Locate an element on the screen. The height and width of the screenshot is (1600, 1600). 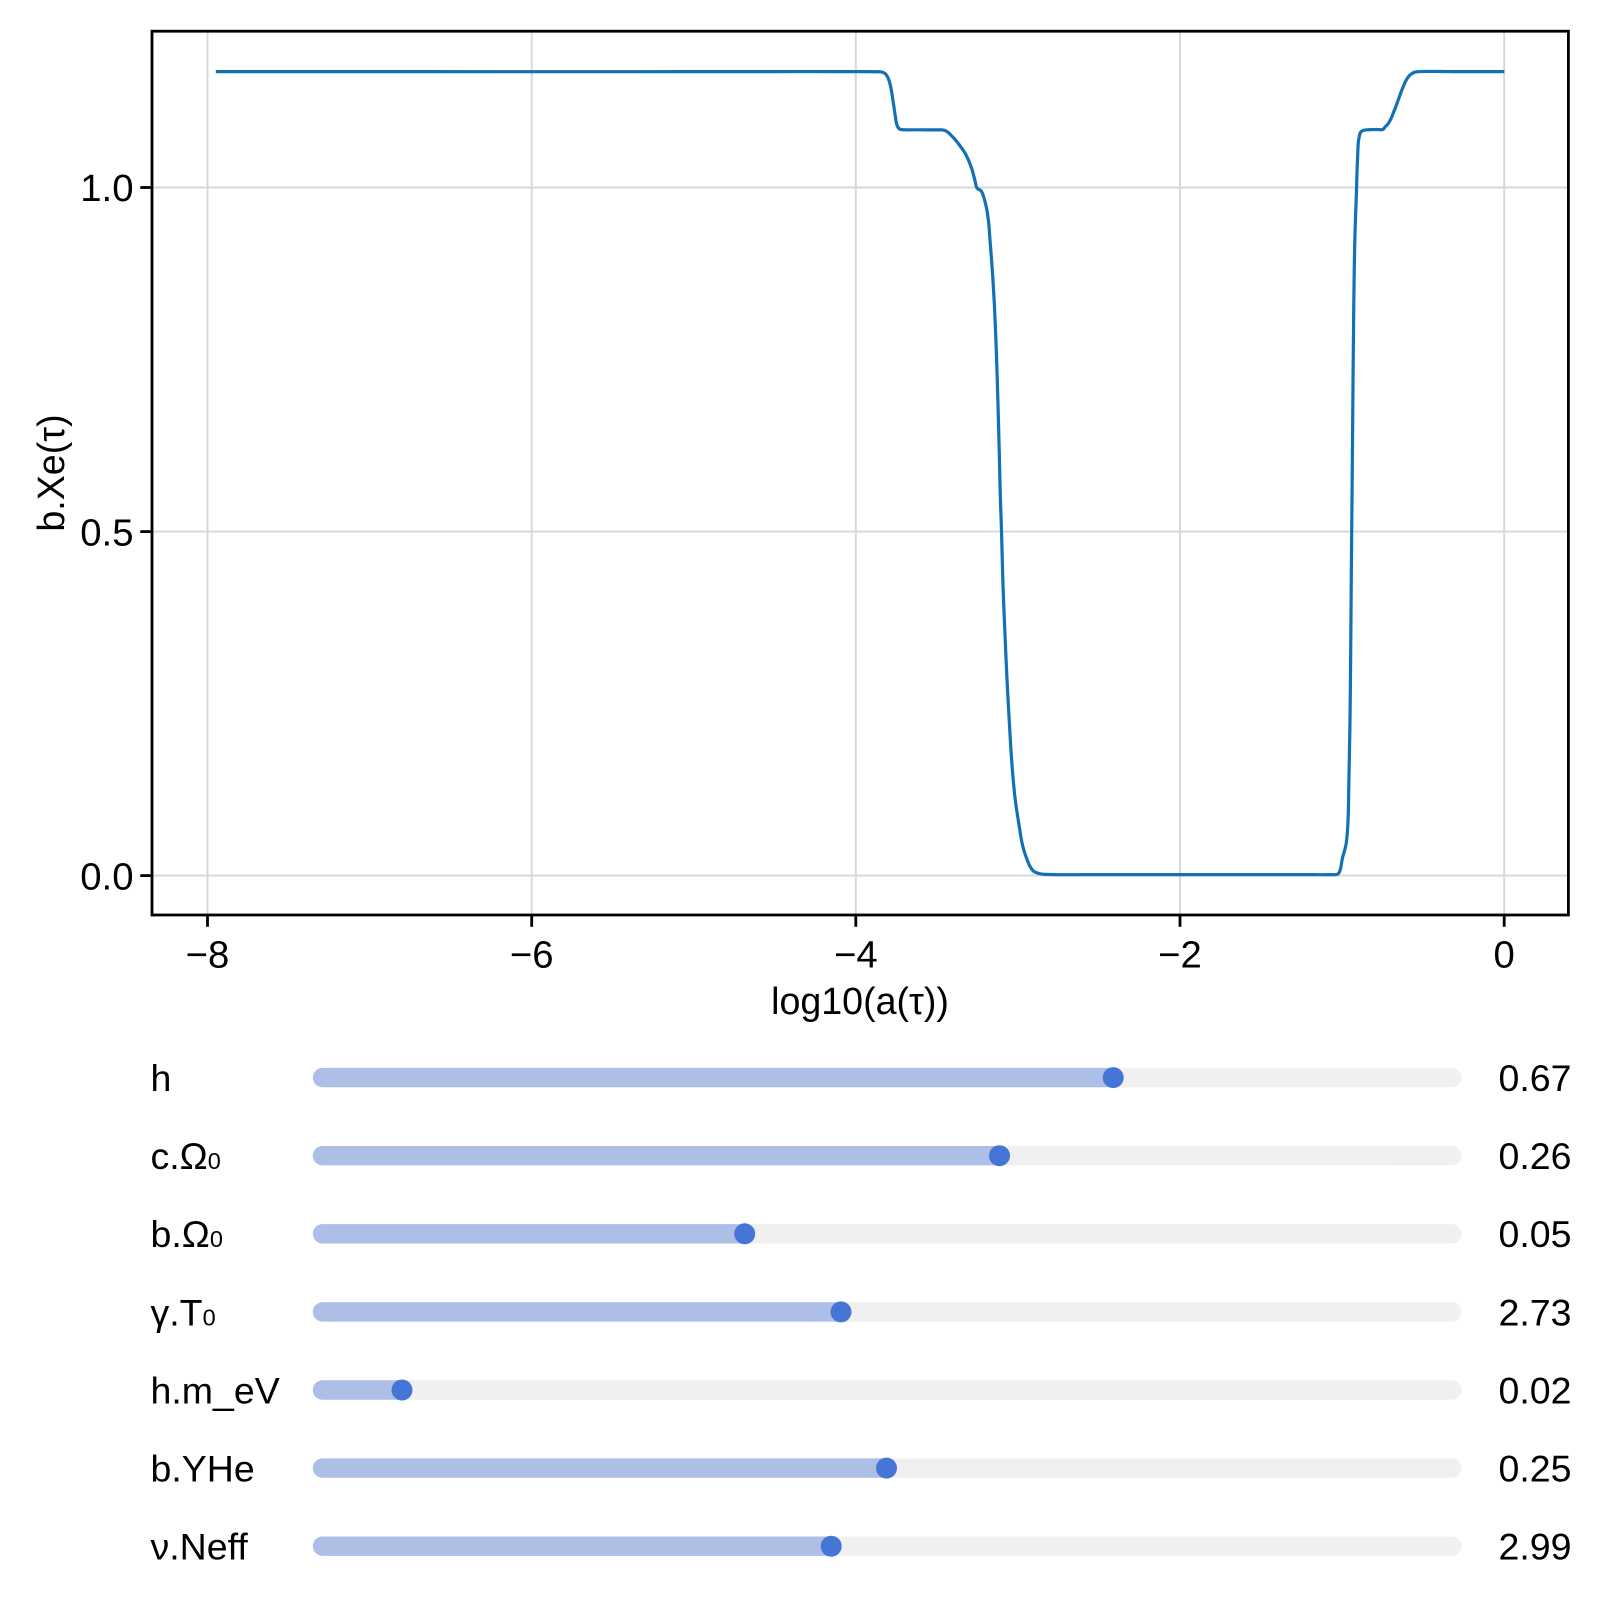
svg-text: −4 is located at coordinates (856, 955).